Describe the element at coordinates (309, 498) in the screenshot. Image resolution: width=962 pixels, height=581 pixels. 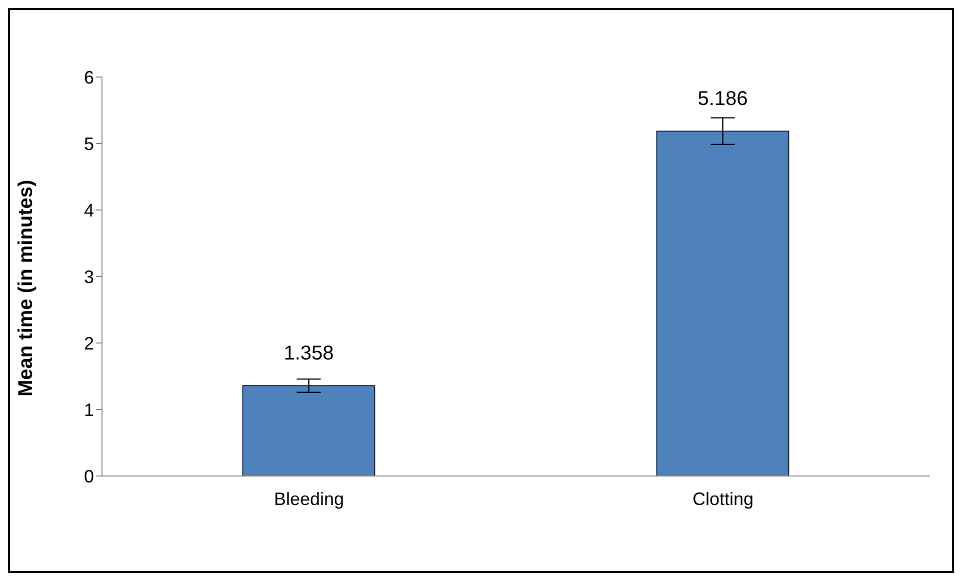
I see `x-tick-label: Bleeding` at that location.